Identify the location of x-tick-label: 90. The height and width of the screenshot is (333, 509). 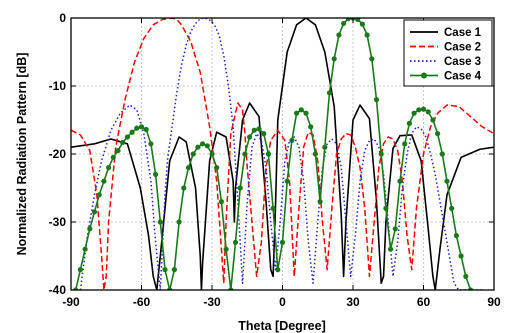
(494, 302).